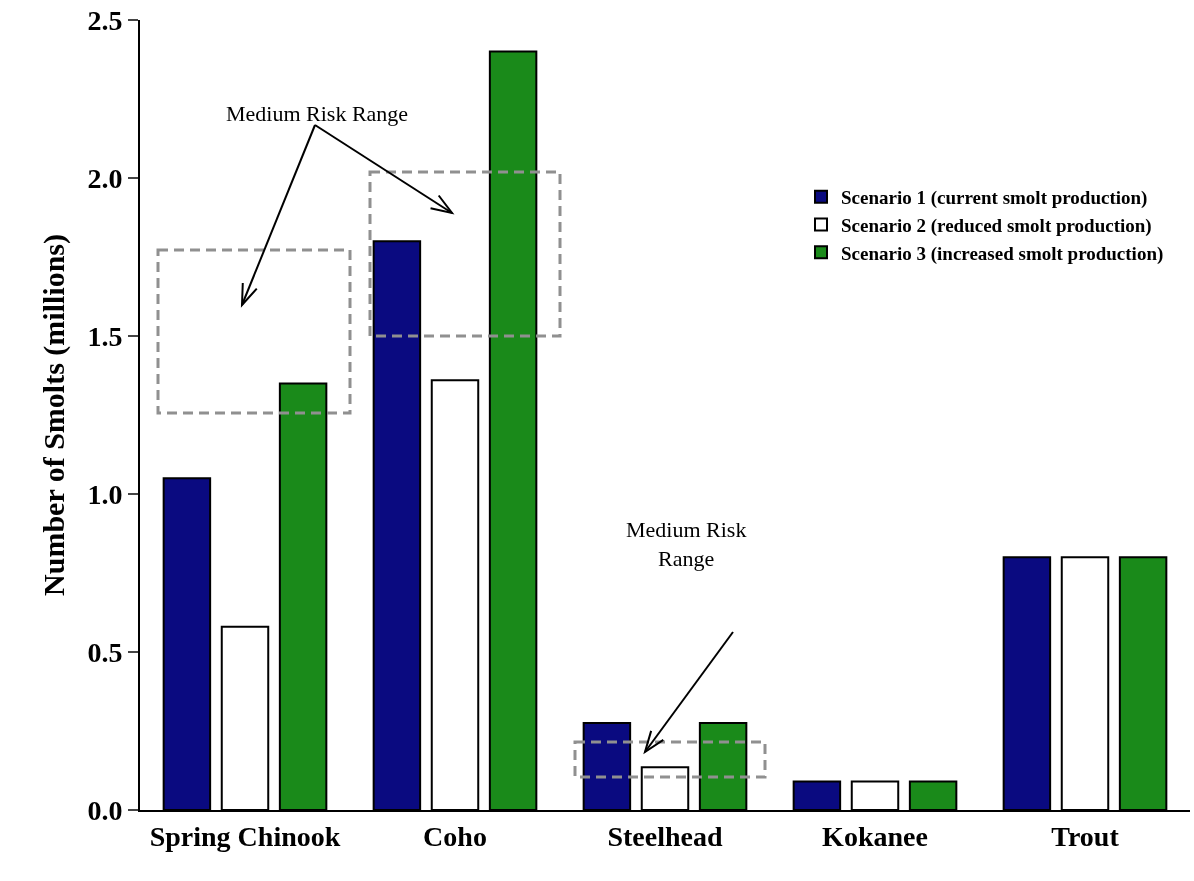 This screenshot has width=1194, height=881. I want to click on x-tick-label: Kokanee, so click(875, 836).